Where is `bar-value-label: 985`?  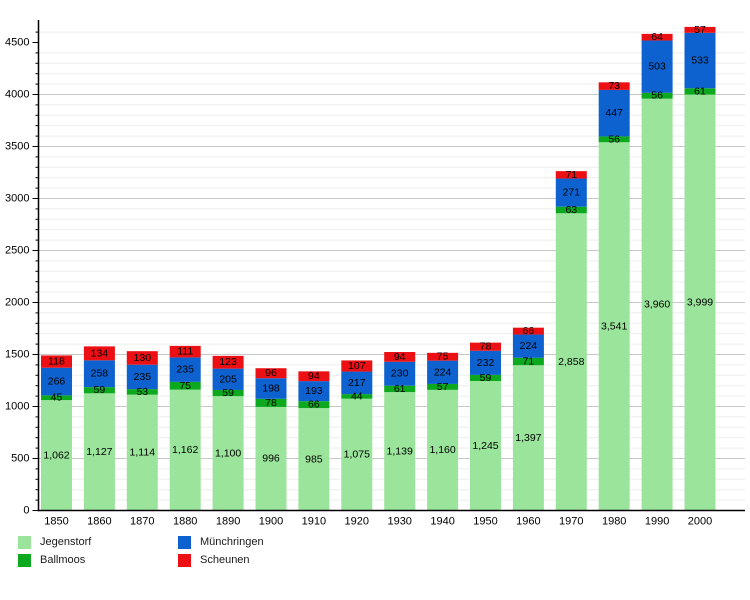
bar-value-label: 985 is located at coordinates (314, 459).